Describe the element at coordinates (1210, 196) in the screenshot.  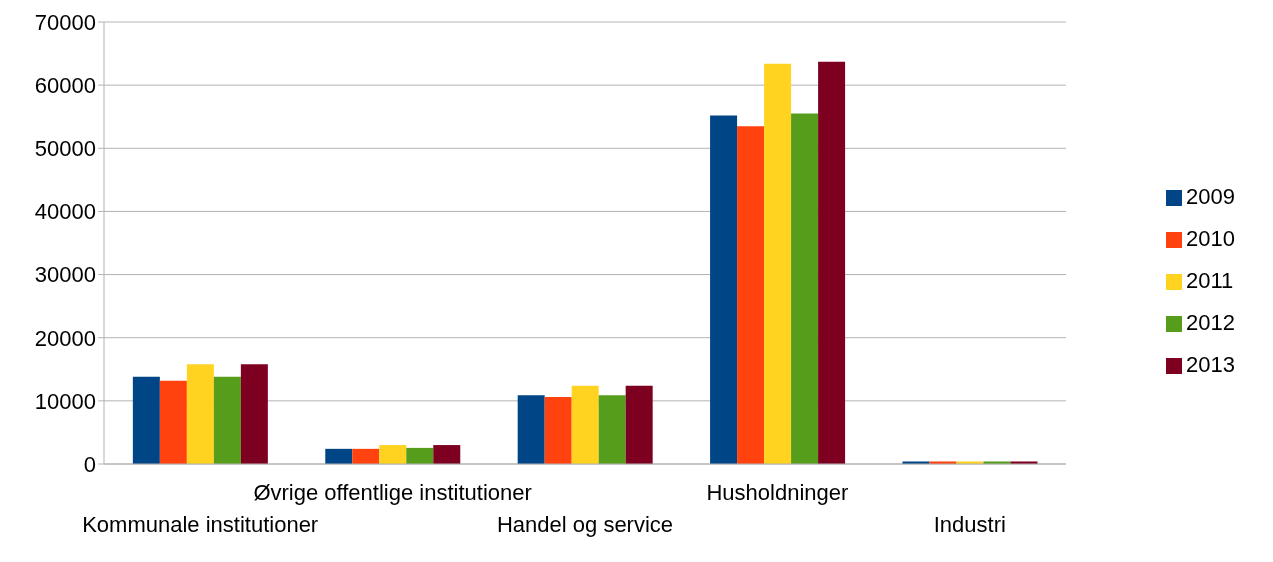
I see `legend-label: 2009` at that location.